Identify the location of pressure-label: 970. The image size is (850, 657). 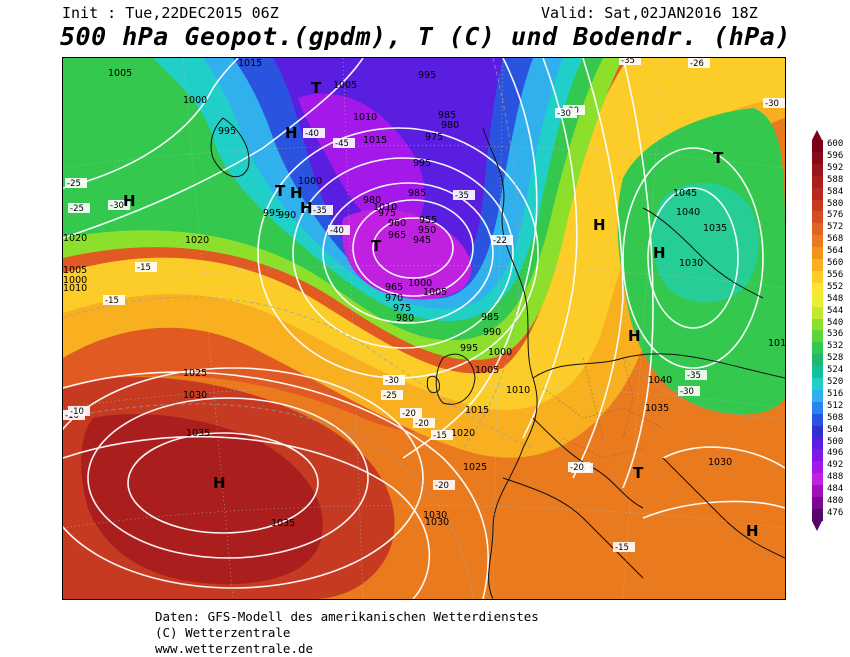
(394, 298).